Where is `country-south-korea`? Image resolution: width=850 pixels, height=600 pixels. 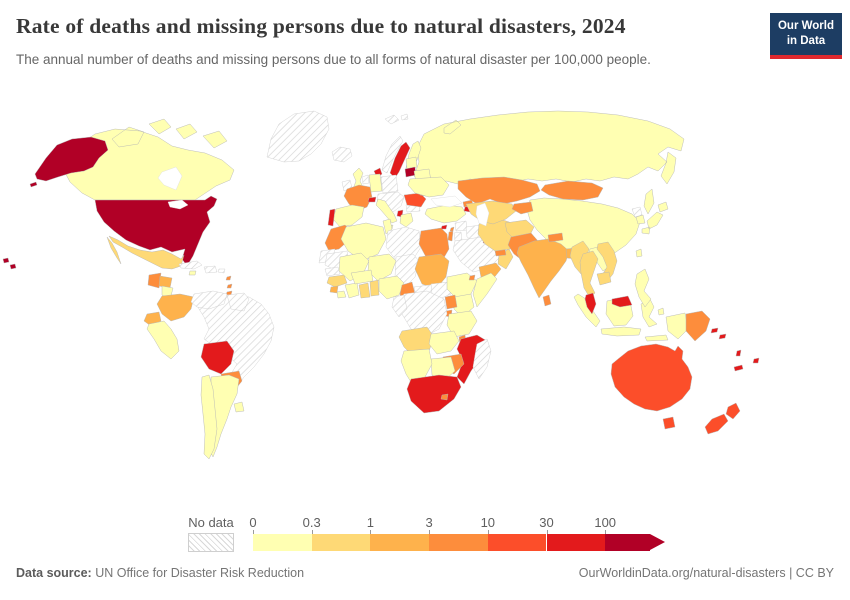 country-south-korea is located at coordinates (640, 219).